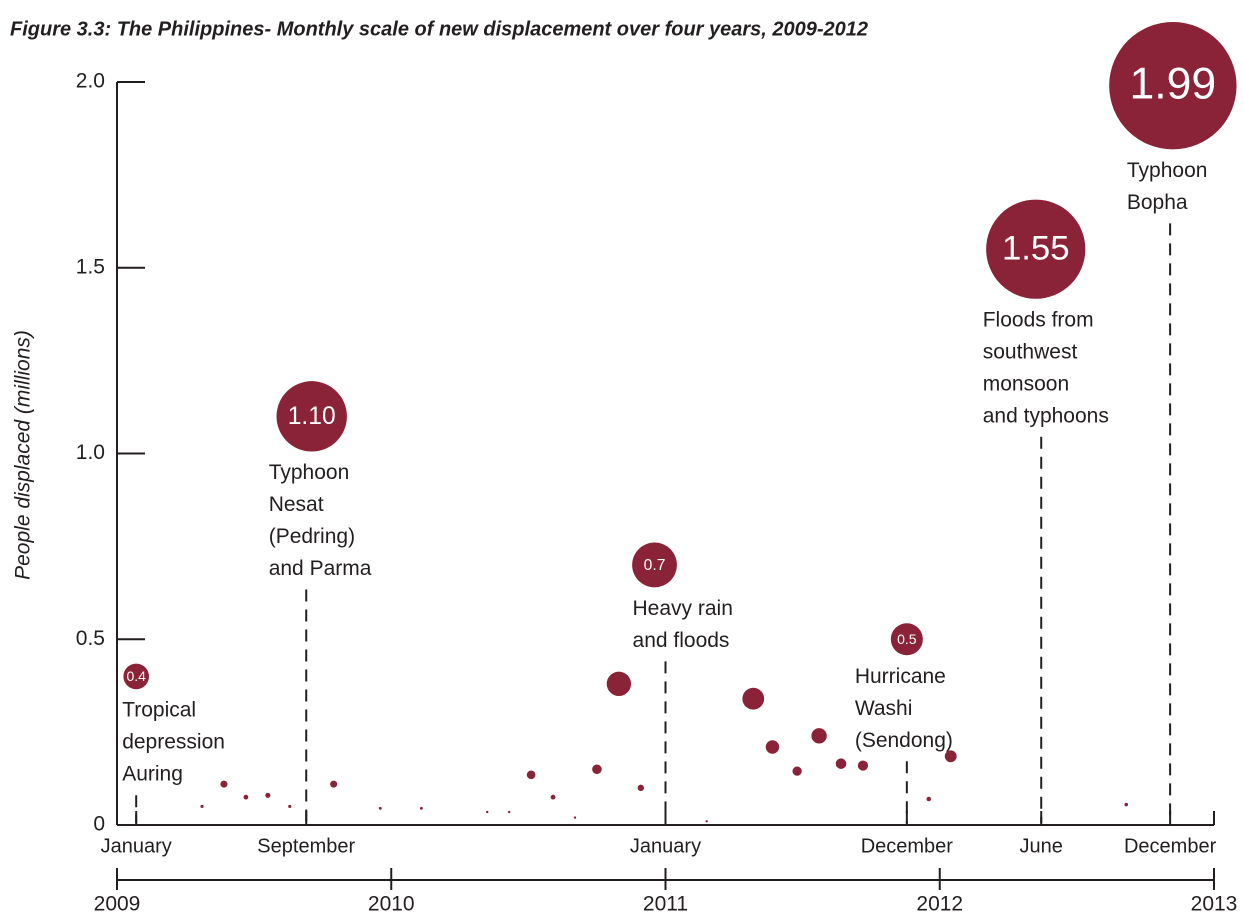 The height and width of the screenshot is (917, 1244). I want to click on y-axis-label: People displaced (millions), so click(23, 455).